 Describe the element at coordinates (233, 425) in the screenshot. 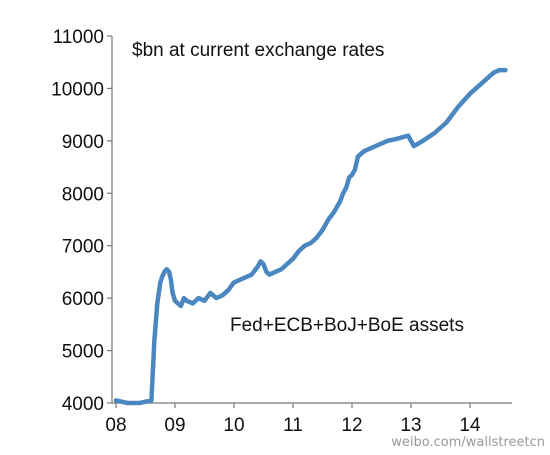

I see `x-tick-label: 10` at that location.